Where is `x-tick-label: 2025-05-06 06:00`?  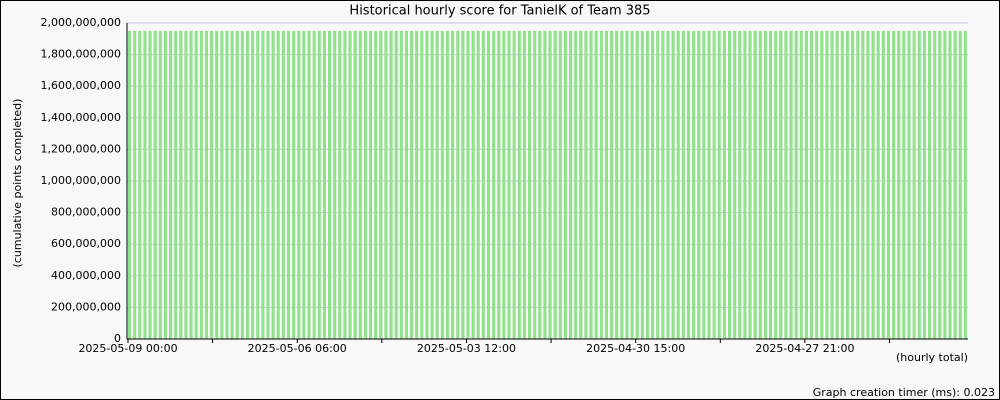
x-tick-label: 2025-05-06 06:00 is located at coordinates (297, 348).